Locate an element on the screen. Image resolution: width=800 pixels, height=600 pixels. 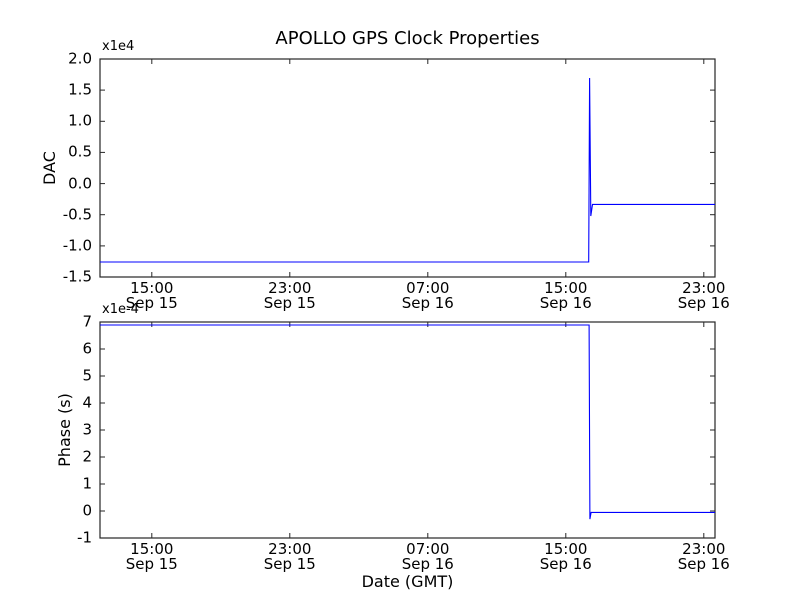
y-tick-label: -1.0 is located at coordinates (77, 245).